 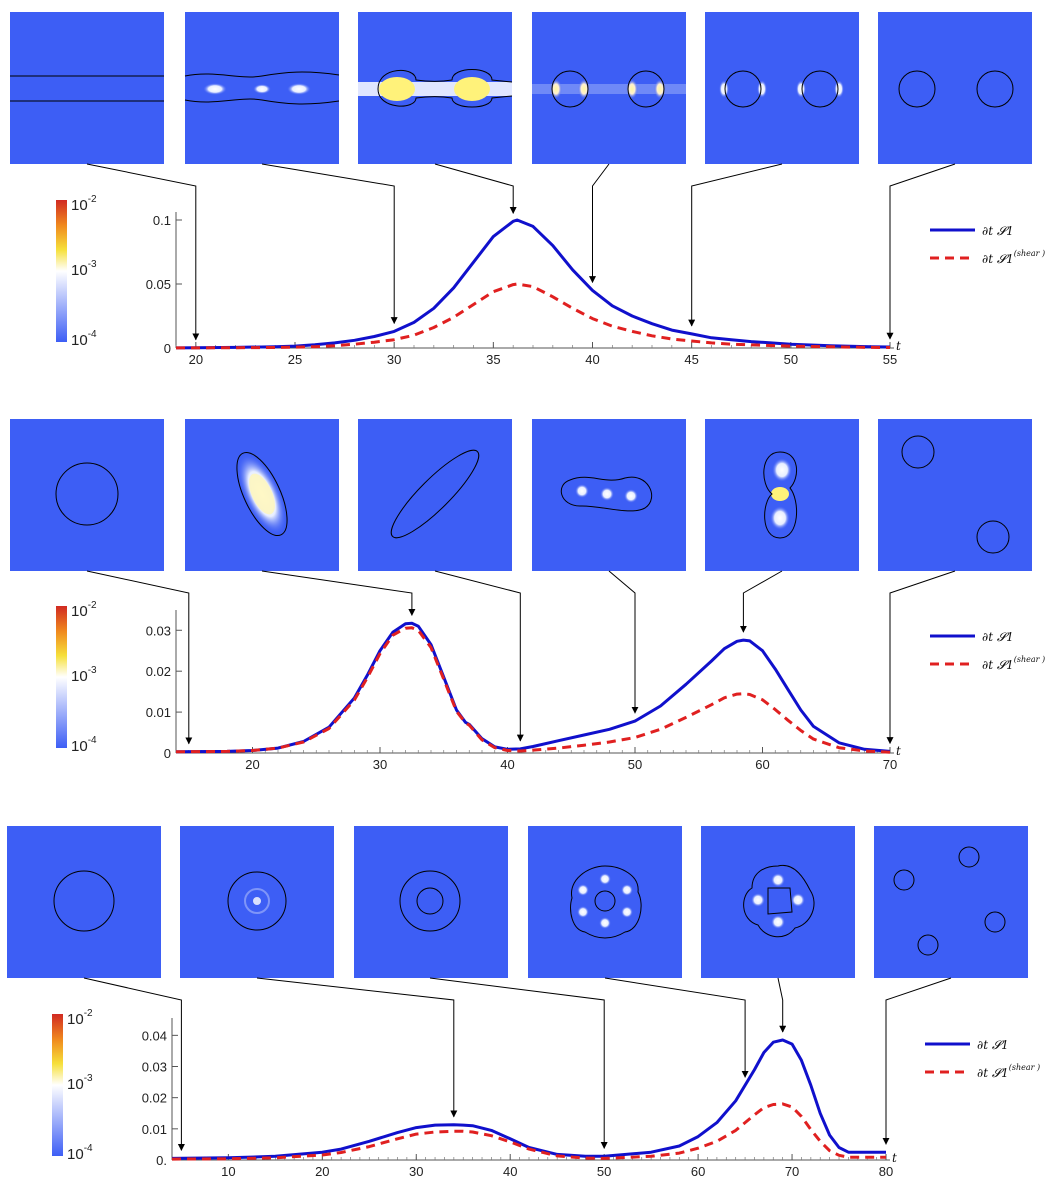 What do you see at coordinates (162, 220) in the screenshot?
I see `y-tick-label: 0.1` at bounding box center [162, 220].